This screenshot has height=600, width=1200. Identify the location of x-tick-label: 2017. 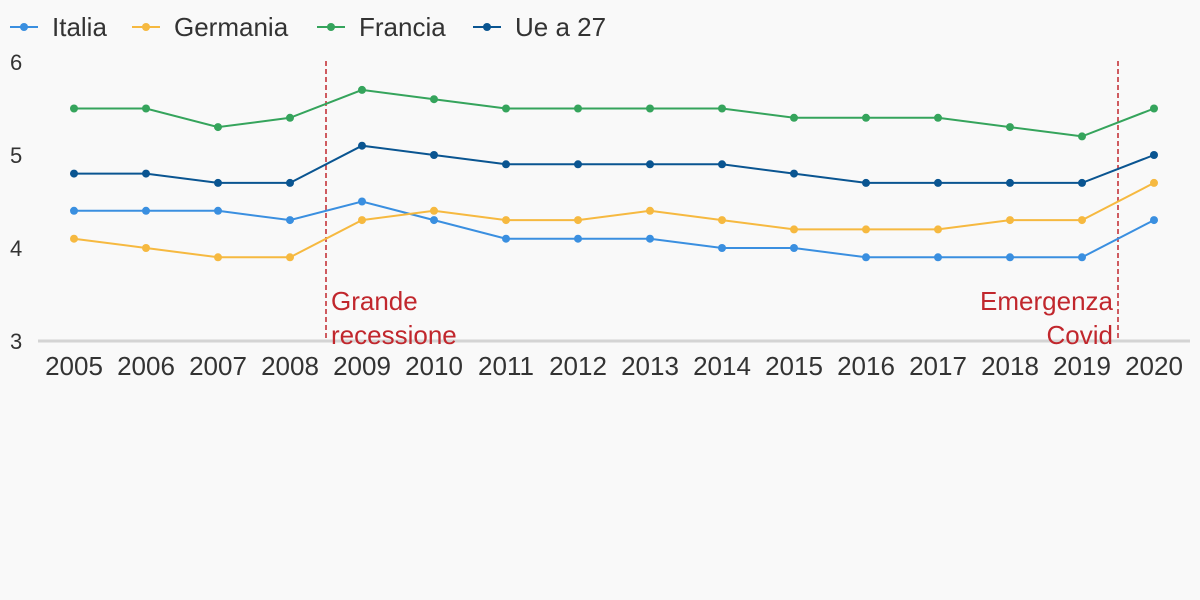
(938, 366).